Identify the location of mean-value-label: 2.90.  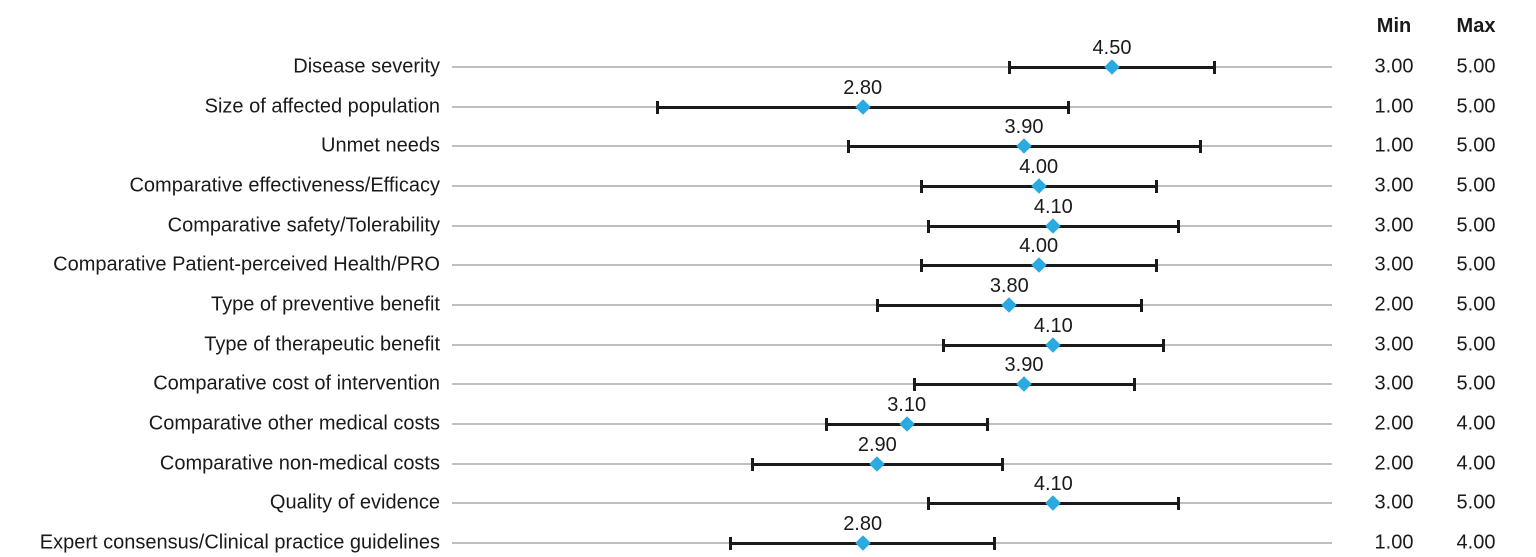
(877, 445).